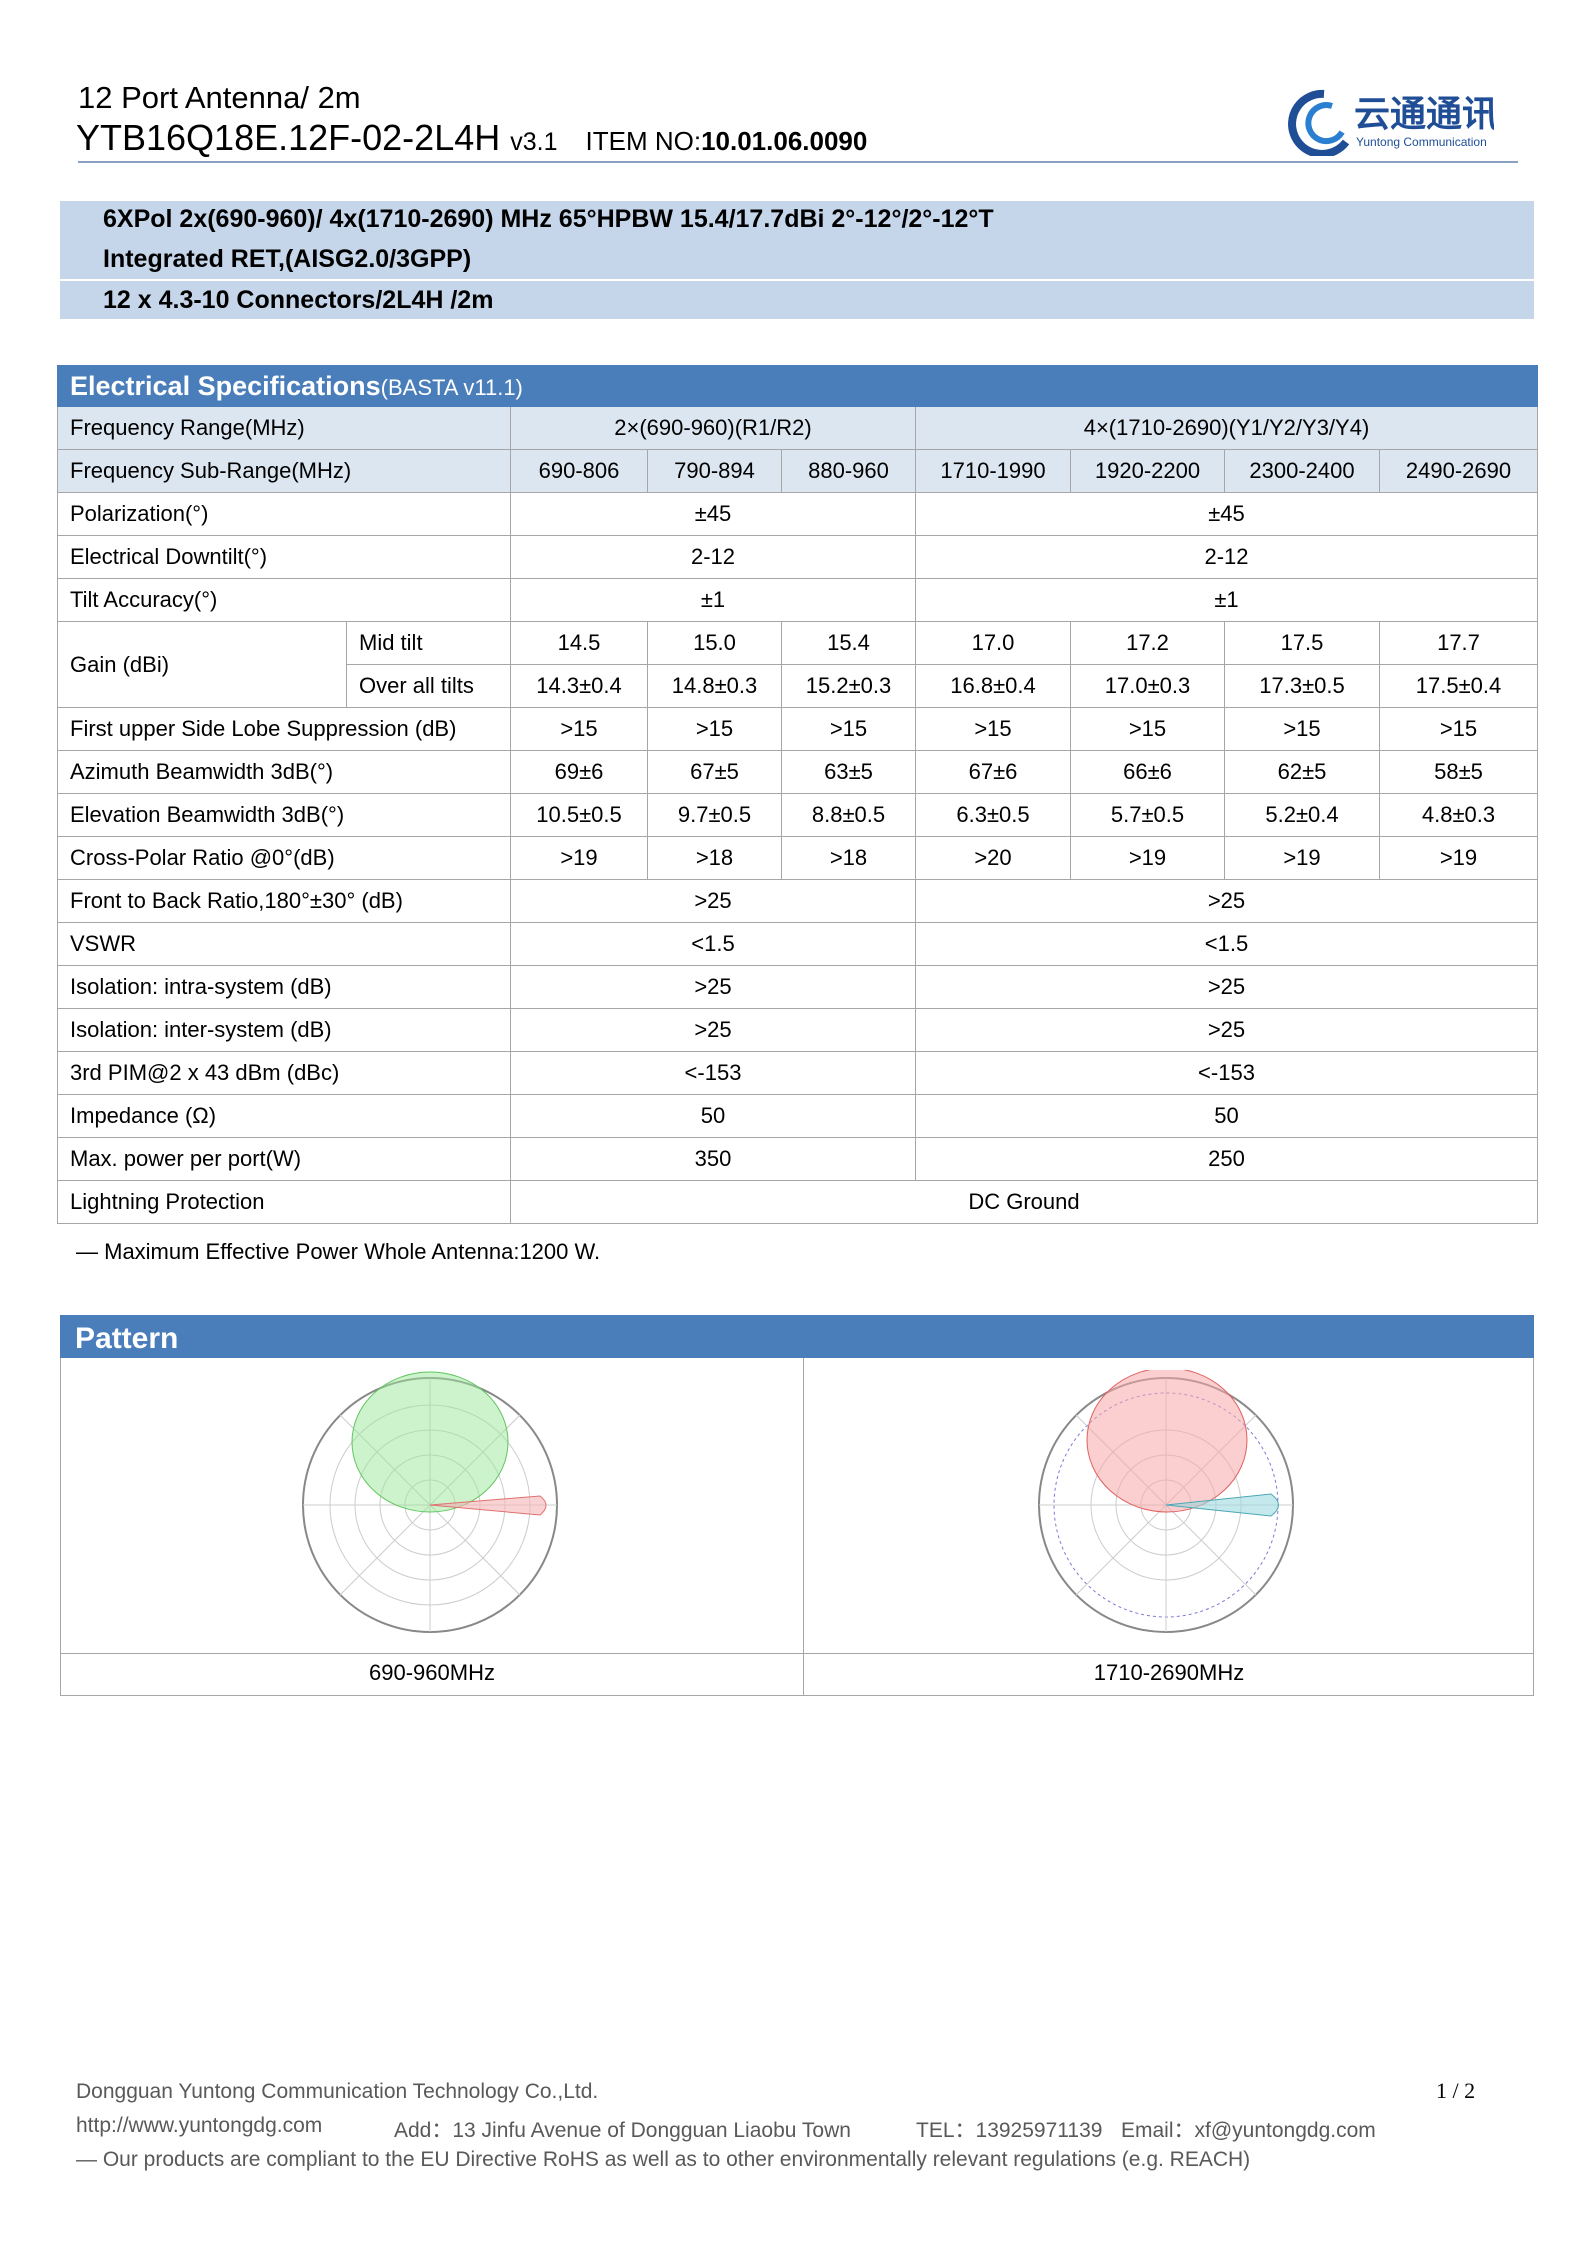 The image size is (1587, 2245). Describe the element at coordinates (284, 514) in the screenshot. I see `row-label: Polarization(°)` at that location.